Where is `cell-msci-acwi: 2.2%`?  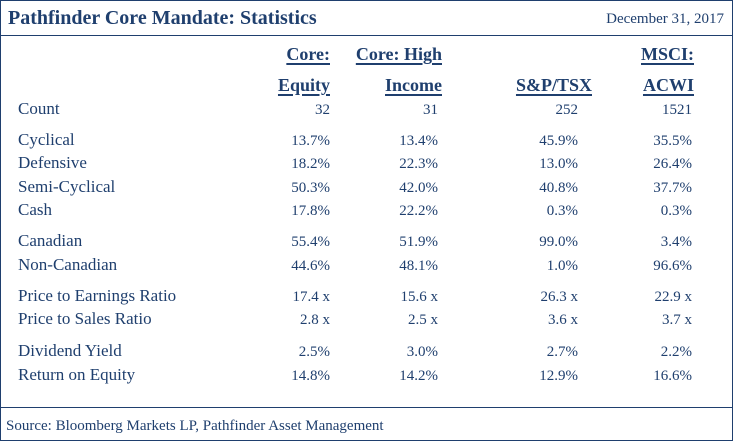
cell-msci-acwi: 2.2% is located at coordinates (676, 352).